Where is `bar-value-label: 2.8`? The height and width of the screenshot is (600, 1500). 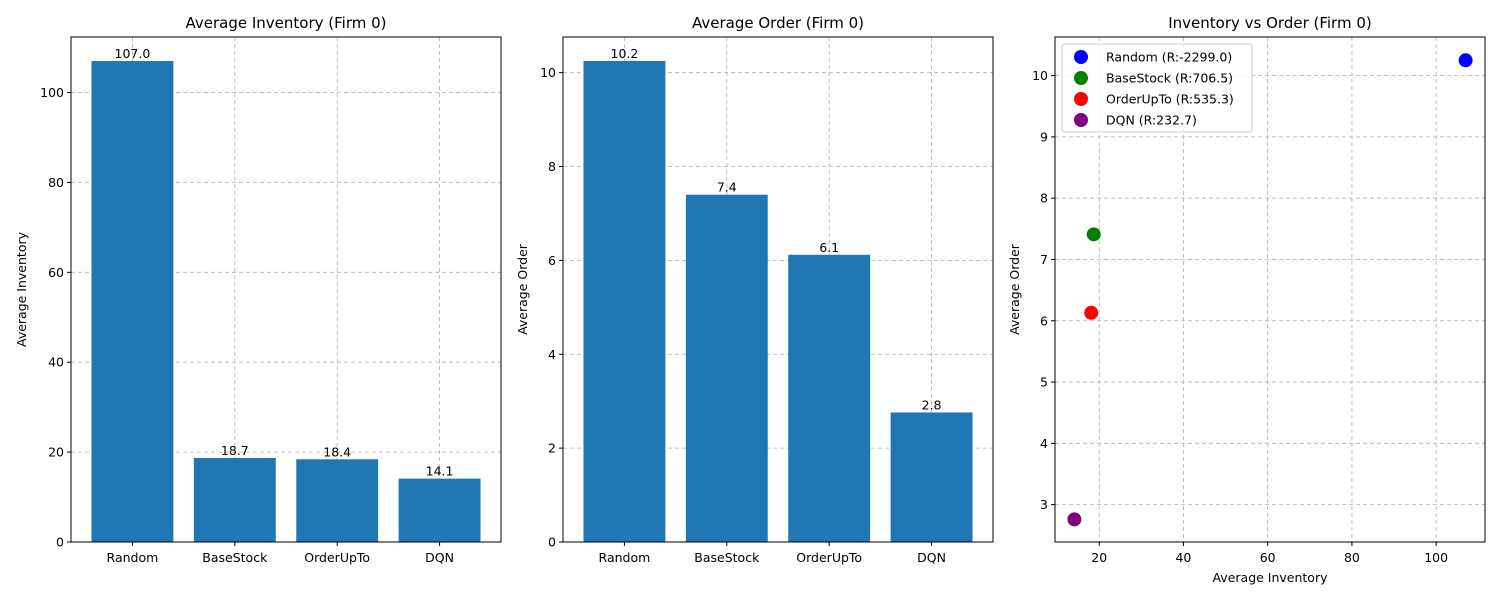 bar-value-label: 2.8 is located at coordinates (932, 404).